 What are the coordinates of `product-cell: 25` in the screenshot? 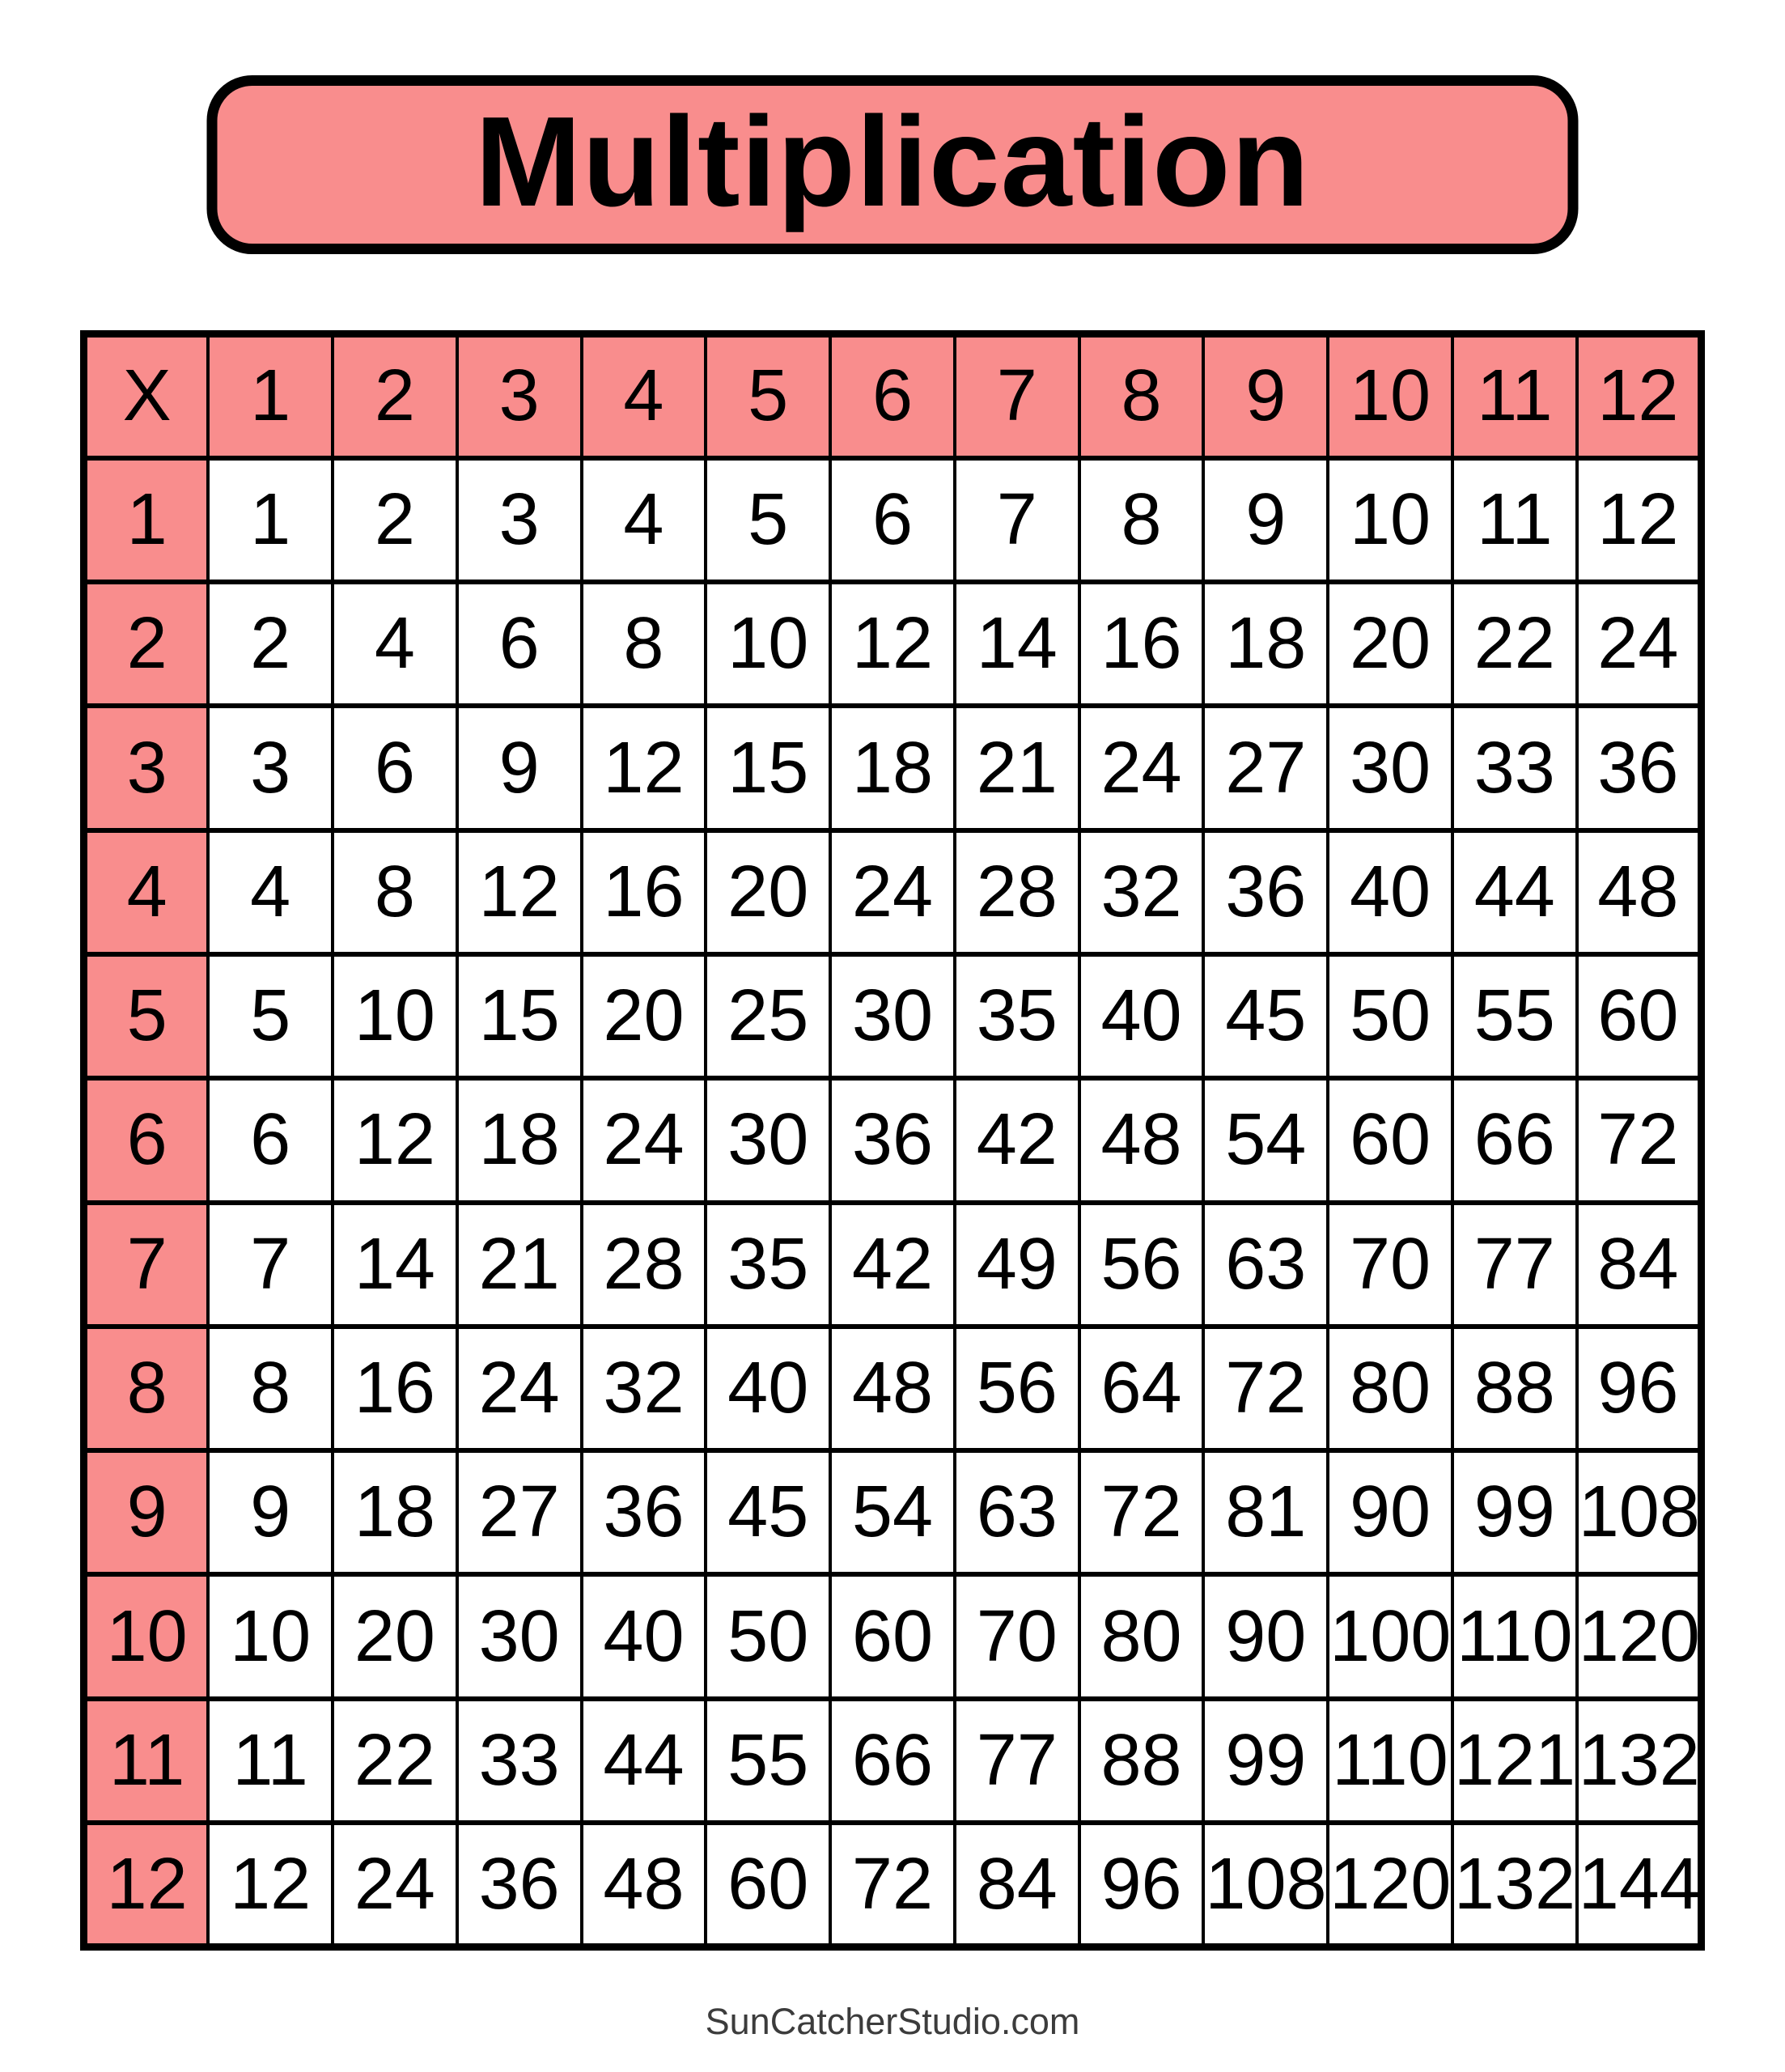 It's located at (768, 1016).